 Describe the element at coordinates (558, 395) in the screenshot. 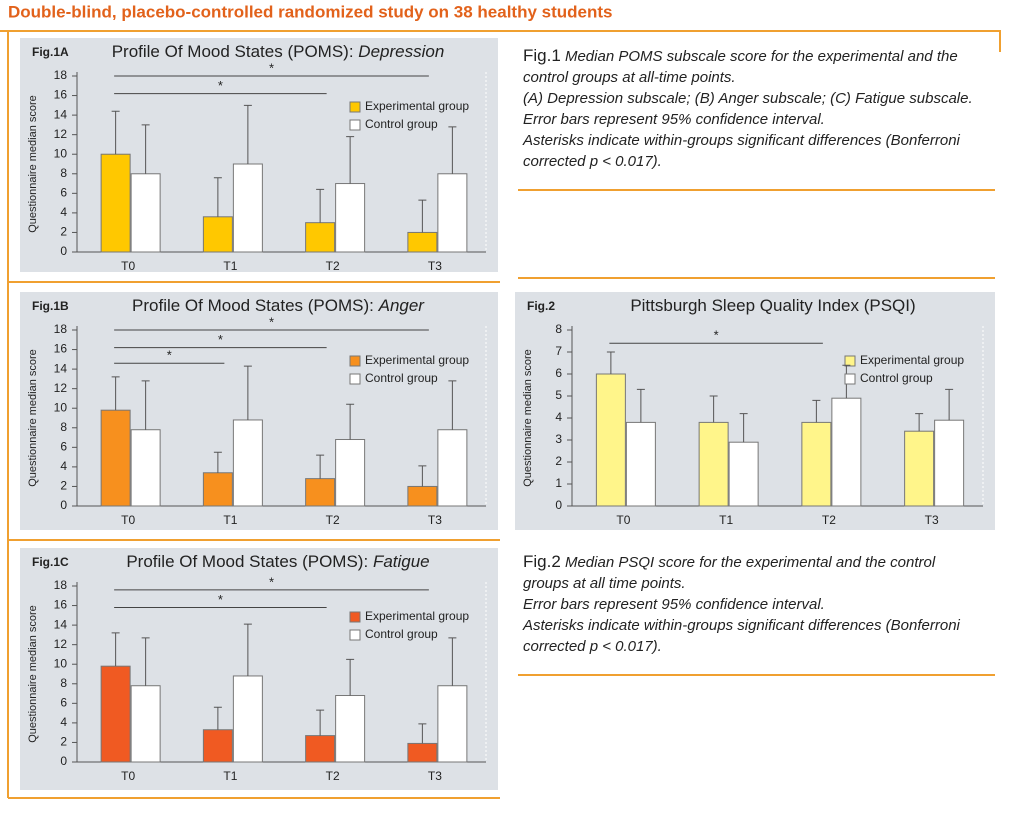

I see `y-tick-label: 5` at that location.